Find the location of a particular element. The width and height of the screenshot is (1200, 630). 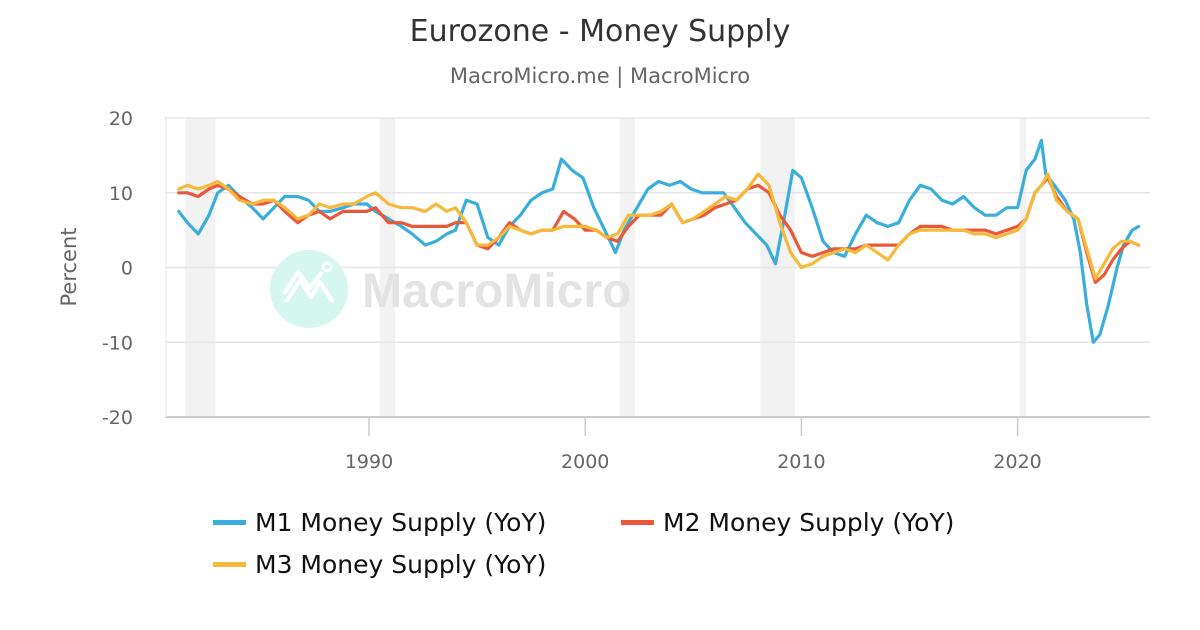

legend-item-m3: M3 Money Supply (YoY) is located at coordinates (379, 564).